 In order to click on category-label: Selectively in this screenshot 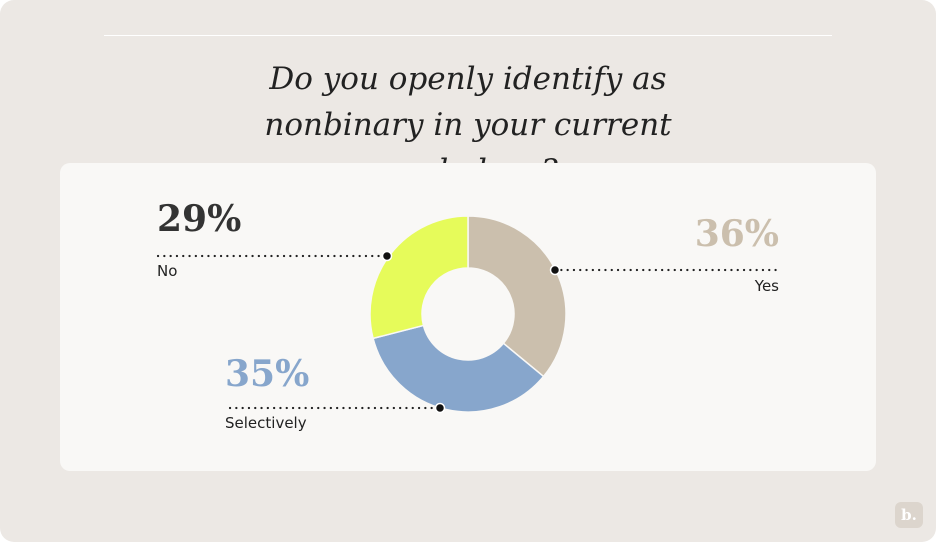, I will do `click(266, 423)`.